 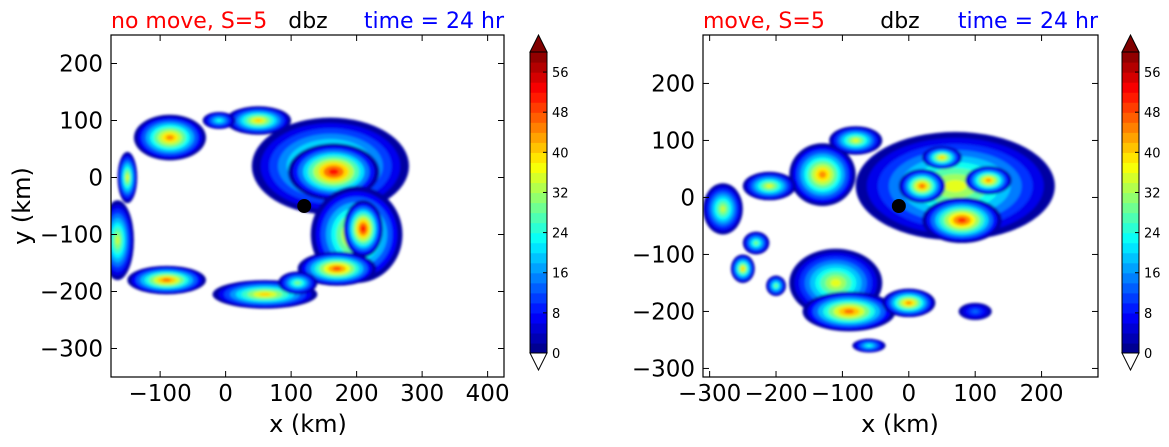 I want to click on colorbar-tick-label: 32, so click(x=560, y=193).